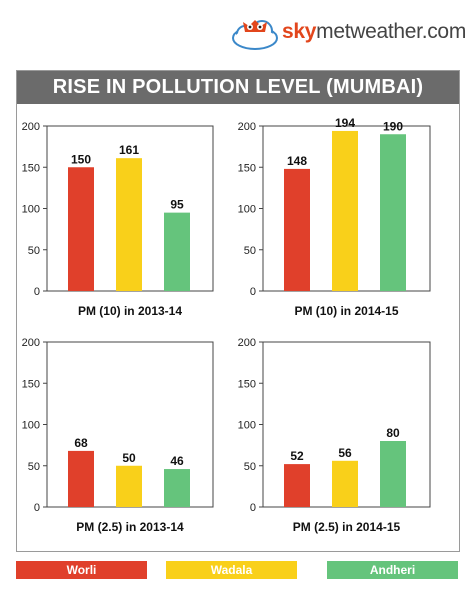  I want to click on data-label: 95, so click(177, 205).